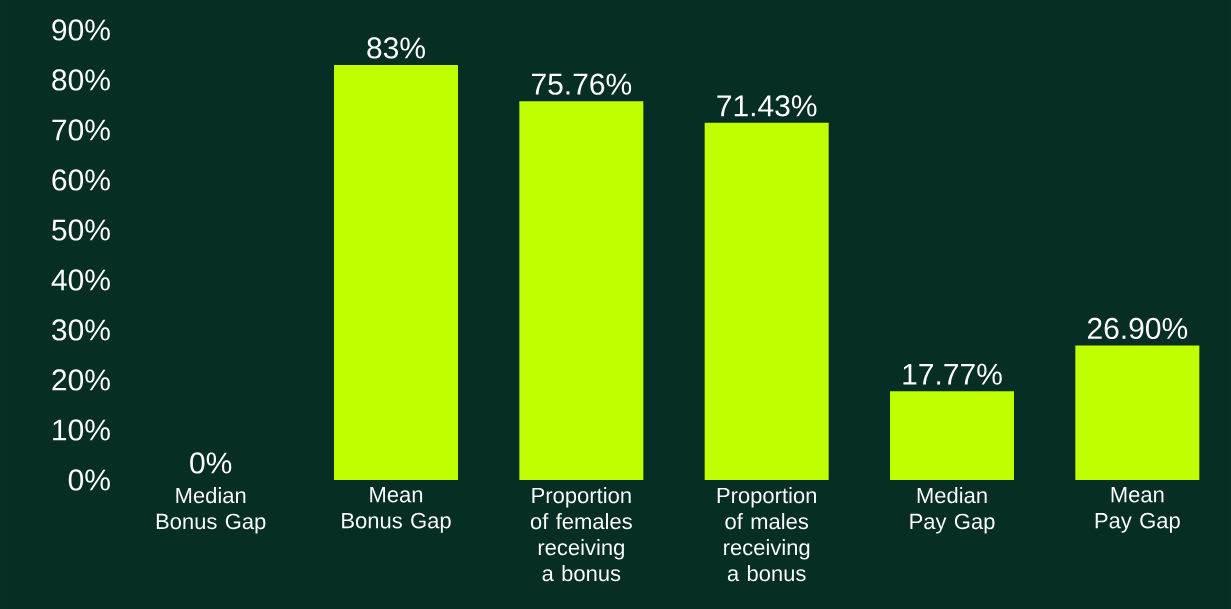 The width and height of the screenshot is (1231, 609). I want to click on y-tick-label: 80%, so click(81, 80).